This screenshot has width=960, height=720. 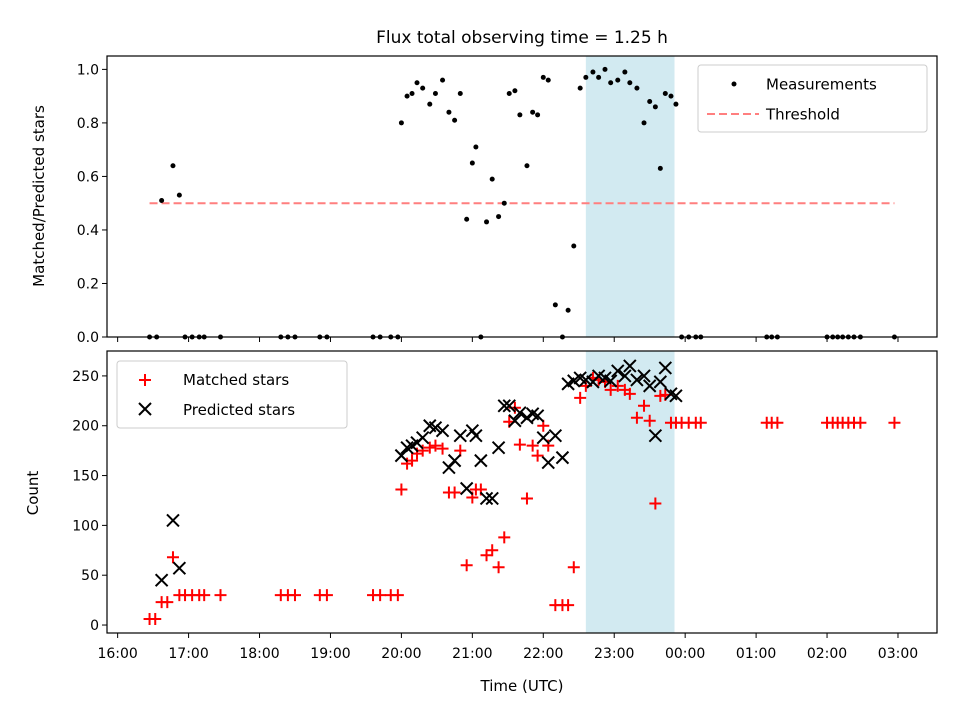 I want to click on x-tick-label: 17:00, so click(x=188, y=654).